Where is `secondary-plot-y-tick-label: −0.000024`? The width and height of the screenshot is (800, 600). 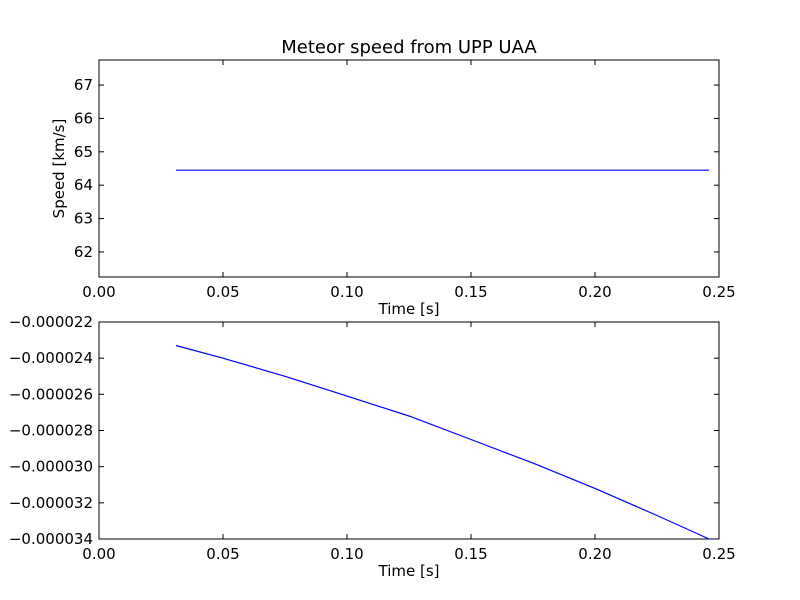
secondary-plot-y-tick-label: −0.000024 is located at coordinates (51, 358).